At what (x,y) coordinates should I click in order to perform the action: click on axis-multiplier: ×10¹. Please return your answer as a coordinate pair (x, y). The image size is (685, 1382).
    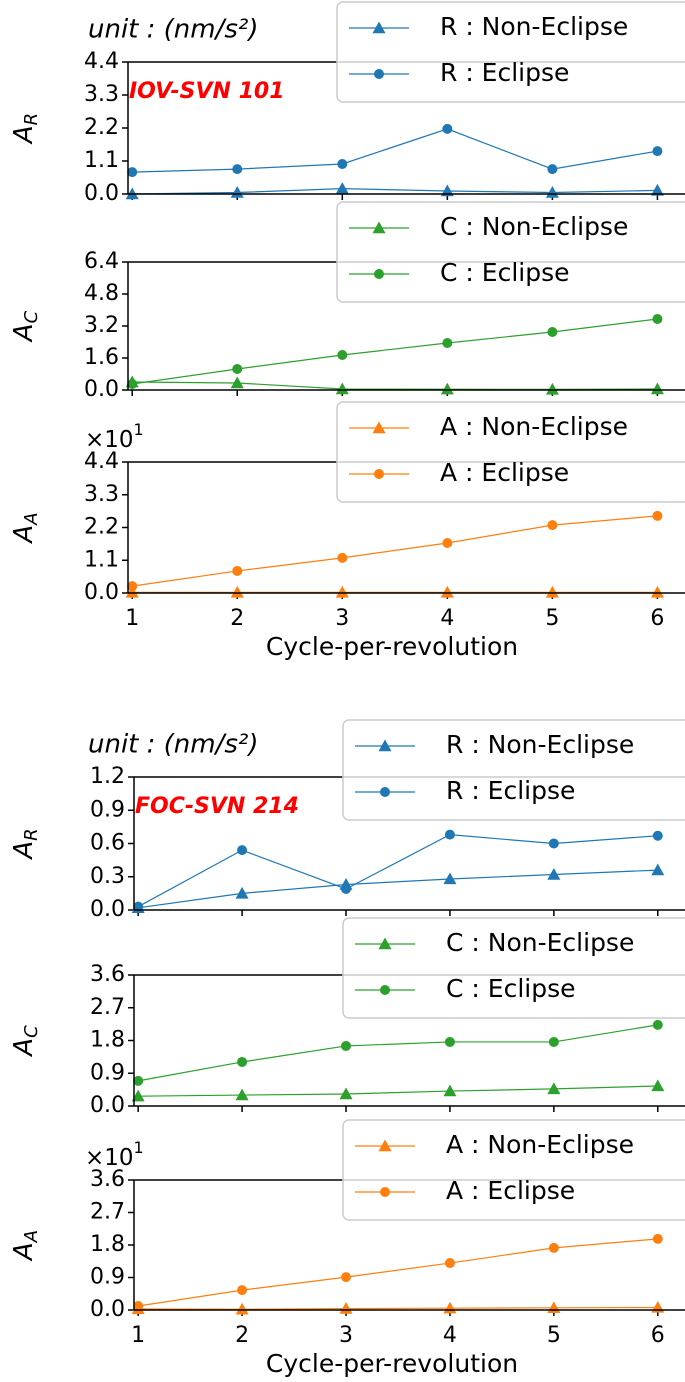
    Looking at the image, I should click on (114, 436).